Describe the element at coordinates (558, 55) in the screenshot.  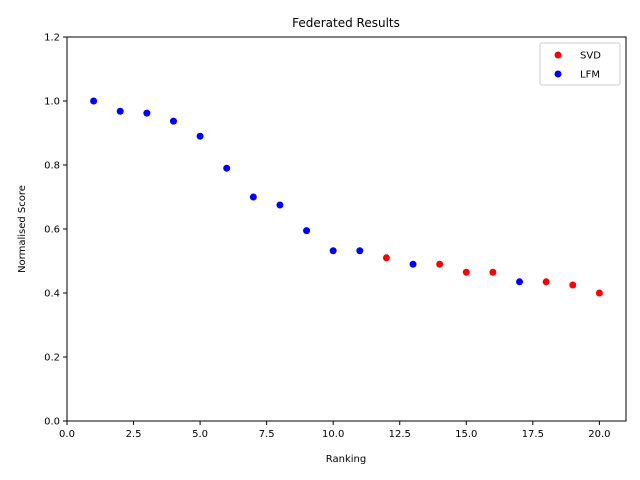
I see `legend-marker-svd` at that location.